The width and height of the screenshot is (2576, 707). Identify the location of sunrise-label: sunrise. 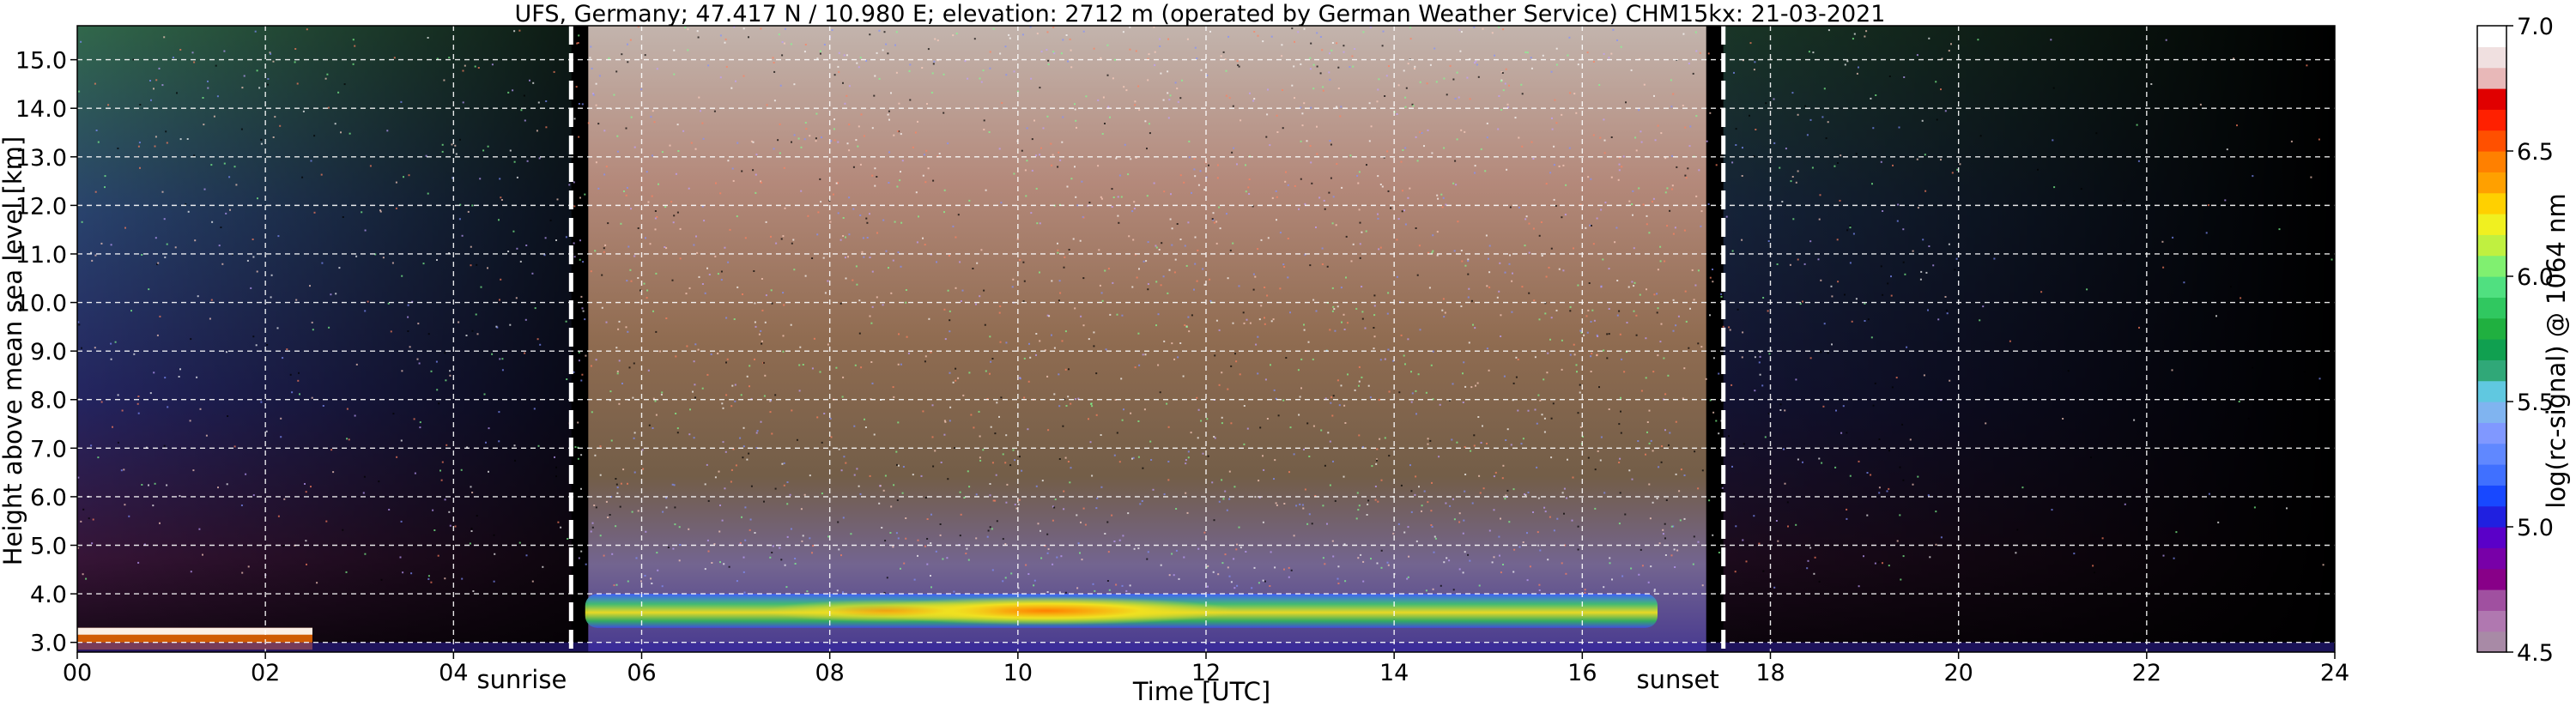
(522, 679).